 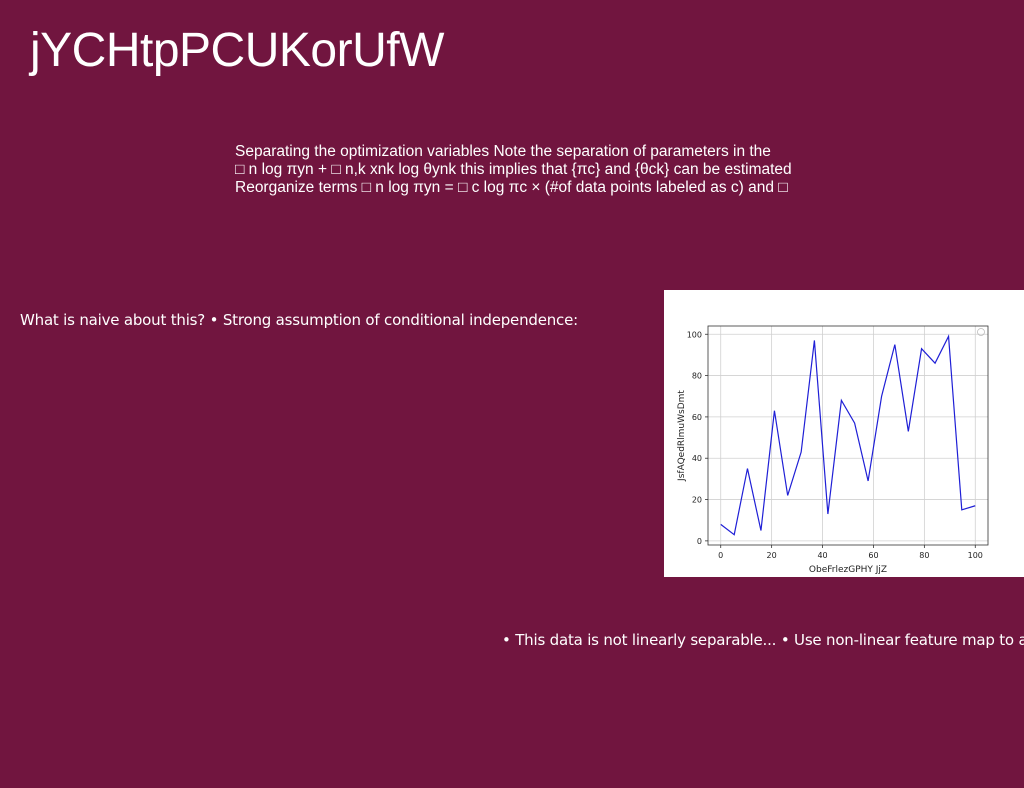 I want to click on x-axis-label: ObeFrlezGPHY JjZ, so click(x=848, y=570).